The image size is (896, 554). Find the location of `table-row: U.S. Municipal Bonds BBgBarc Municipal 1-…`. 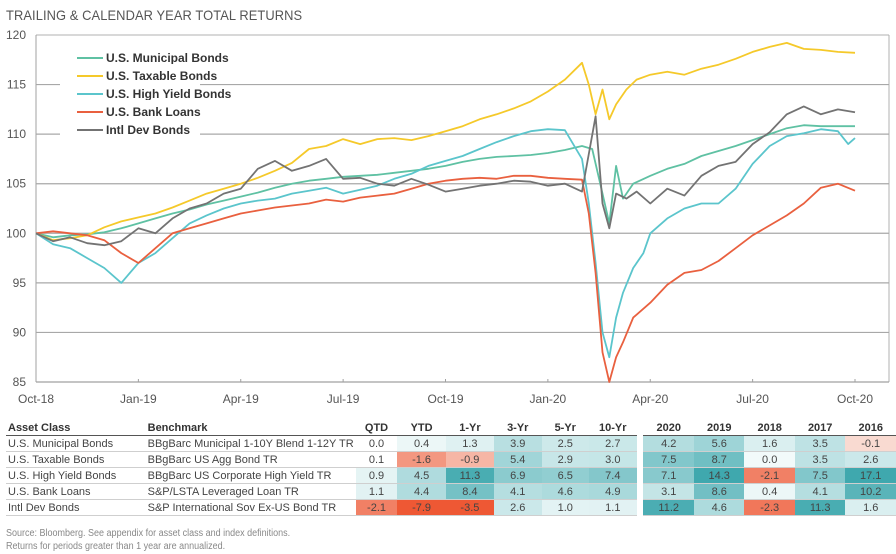

table-row: U.S. Municipal Bonds BBgBarc Municipal 1-… is located at coordinates (451, 443).